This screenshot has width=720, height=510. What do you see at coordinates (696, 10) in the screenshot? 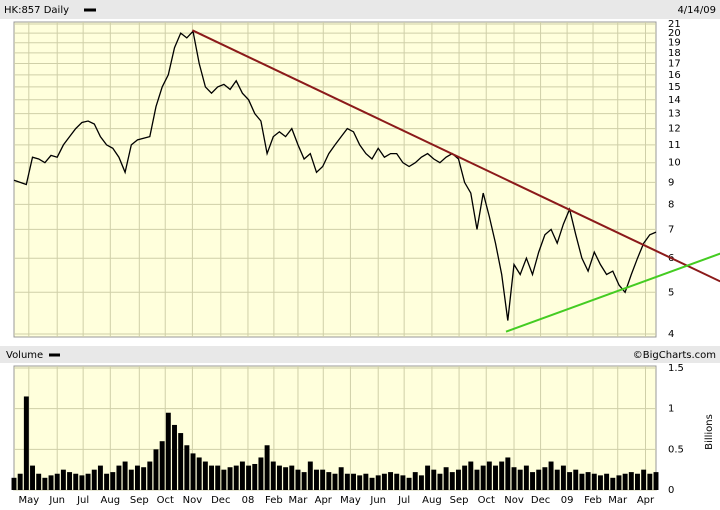
I see `date-label: 4/14/09` at bounding box center [696, 10].